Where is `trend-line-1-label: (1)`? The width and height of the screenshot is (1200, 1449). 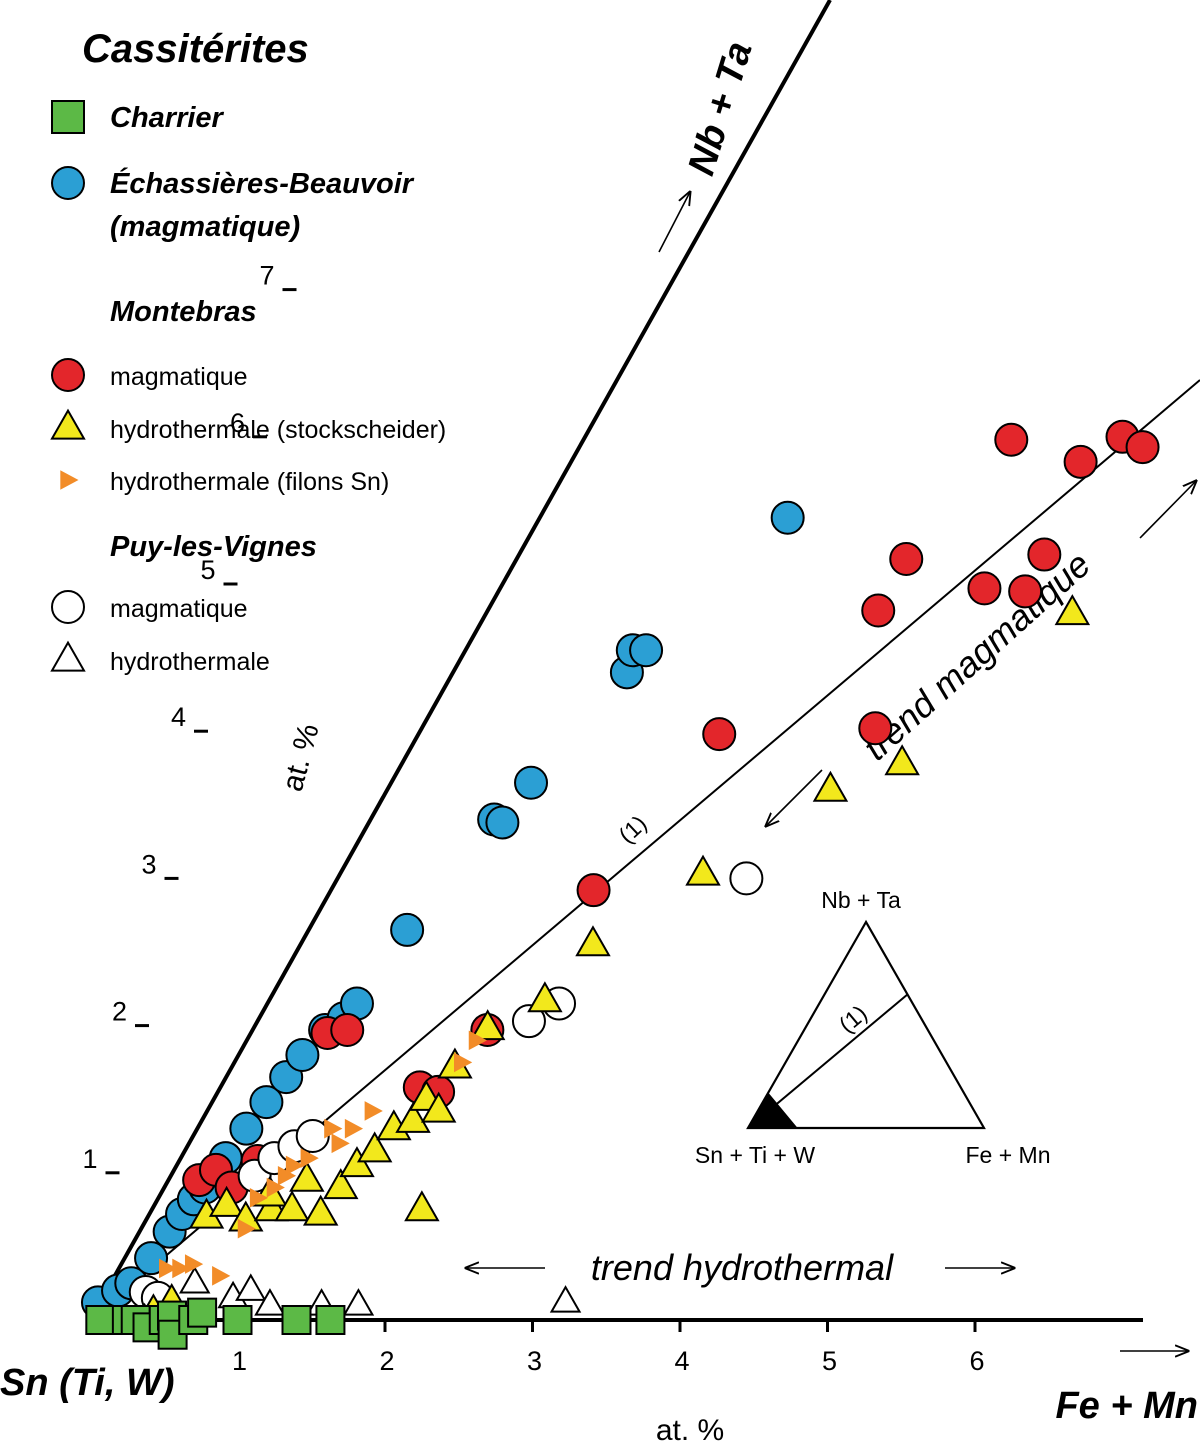 trend-line-1-label: (1) is located at coordinates (632, 829).